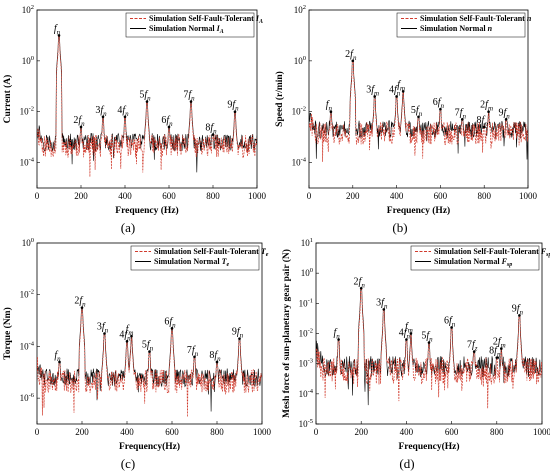 The image size is (550, 476). Describe the element at coordinates (186, 29) in the screenshot. I see `legend-entry: Simulation Normal IA` at that location.